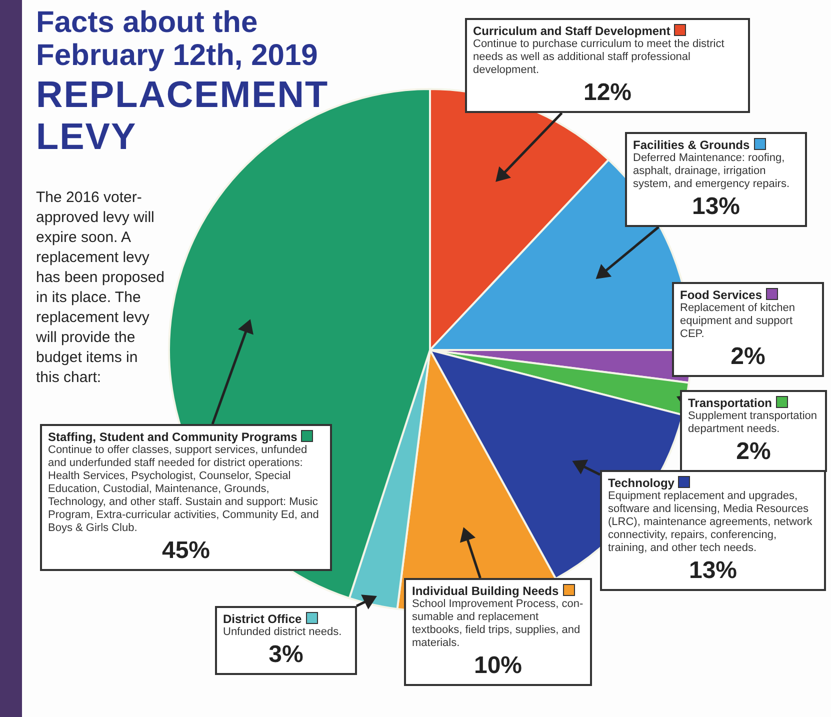 The height and width of the screenshot is (717, 831). Describe the element at coordinates (182, 116) in the screenshot. I see `text: REPLACEMENT LEVY` at that location.